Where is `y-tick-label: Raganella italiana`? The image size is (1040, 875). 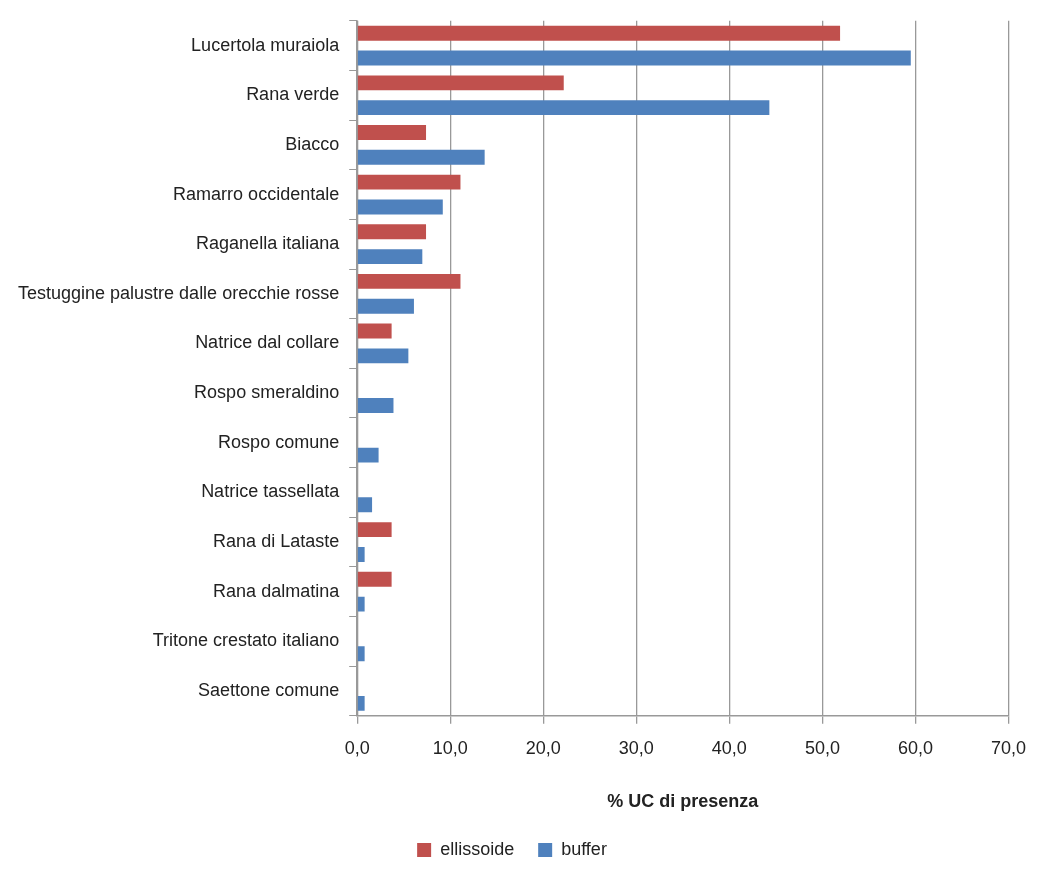
y-tick-label: Raganella italiana is located at coordinates (268, 243).